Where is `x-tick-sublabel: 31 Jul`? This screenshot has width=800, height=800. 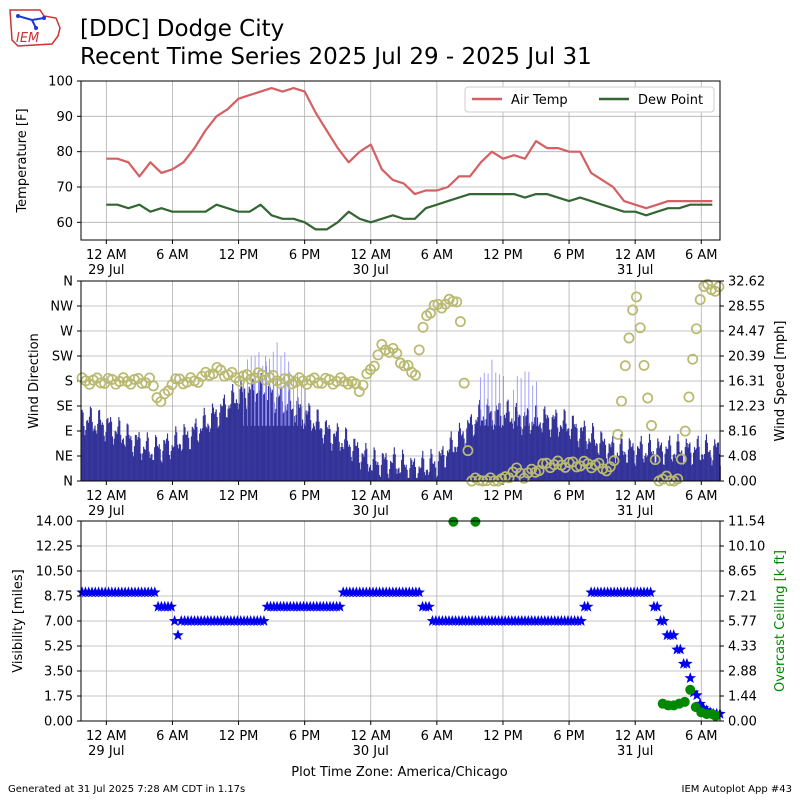
x-tick-sublabel: 31 Jul is located at coordinates (635, 751).